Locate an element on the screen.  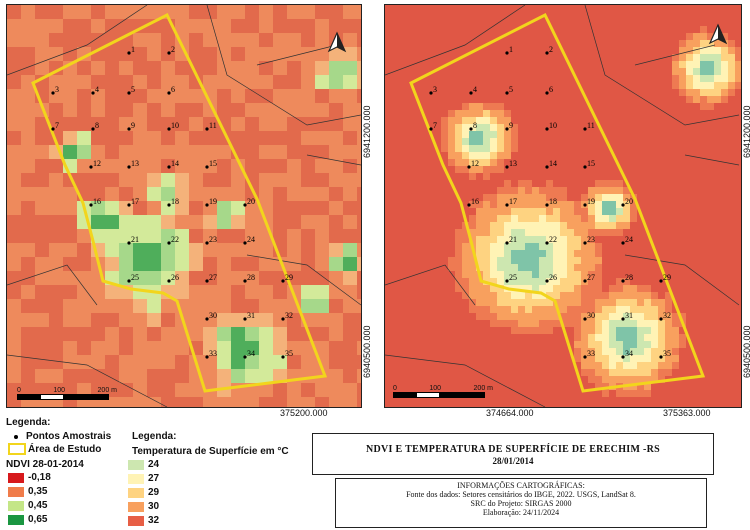
svg-text: 3 is located at coordinates (57, 89).